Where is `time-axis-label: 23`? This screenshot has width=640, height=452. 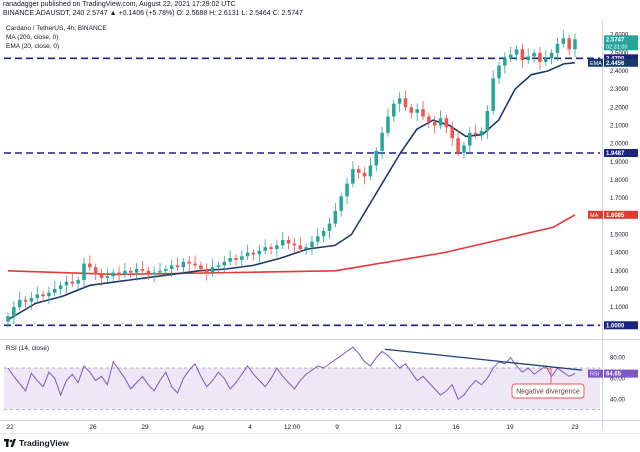 time-axis-label: 23 is located at coordinates (575, 427).